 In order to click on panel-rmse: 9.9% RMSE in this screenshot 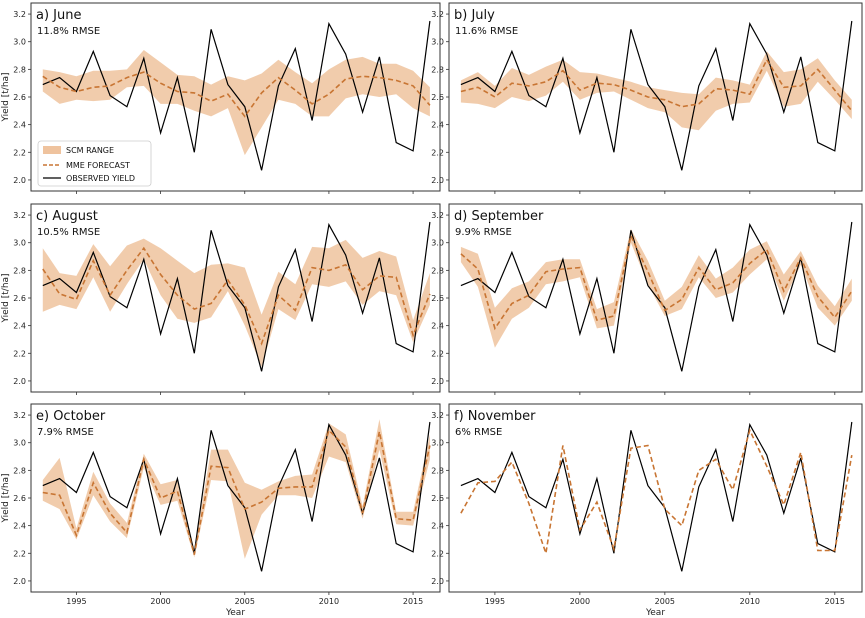, I will do `click(483, 232)`.